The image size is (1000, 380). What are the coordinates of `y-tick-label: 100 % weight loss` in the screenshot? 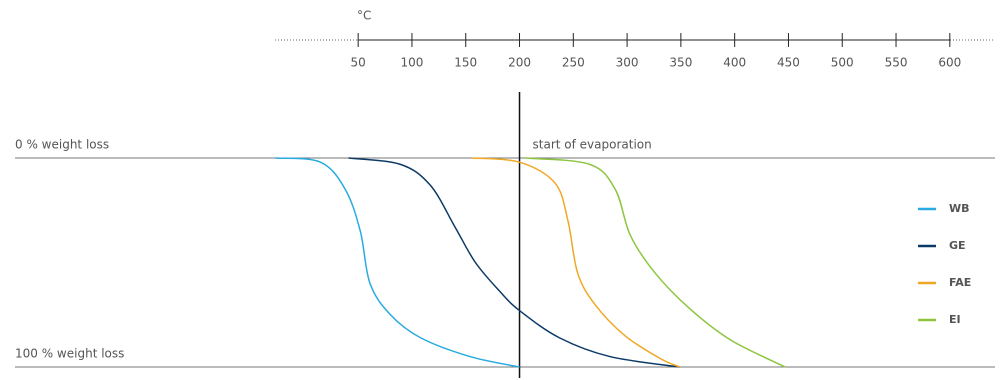 It's located at (69, 354).